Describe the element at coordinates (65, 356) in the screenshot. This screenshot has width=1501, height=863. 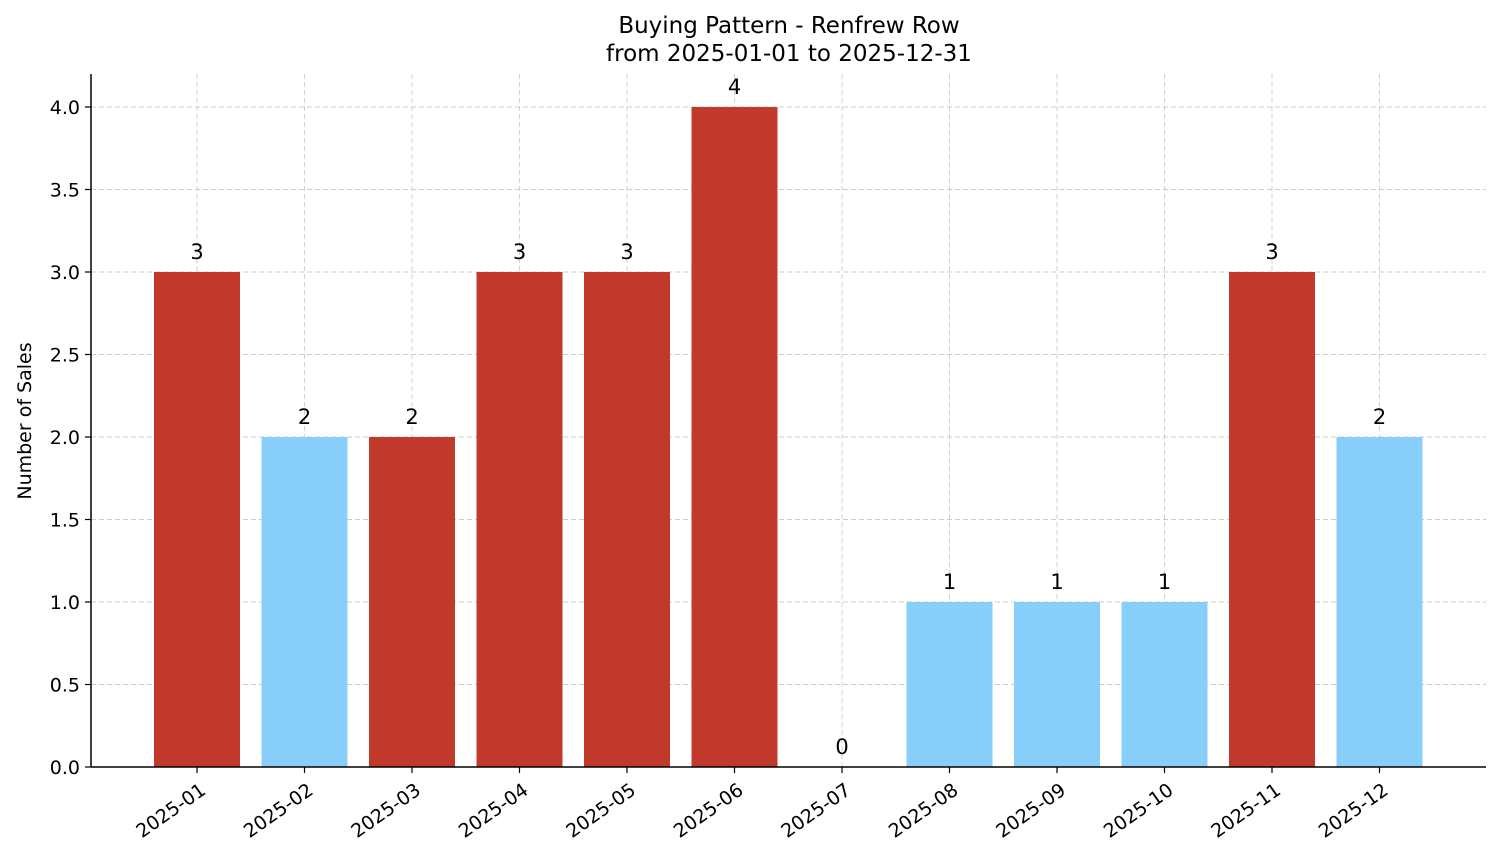
I see `y-tick-label: 2.5` at that location.